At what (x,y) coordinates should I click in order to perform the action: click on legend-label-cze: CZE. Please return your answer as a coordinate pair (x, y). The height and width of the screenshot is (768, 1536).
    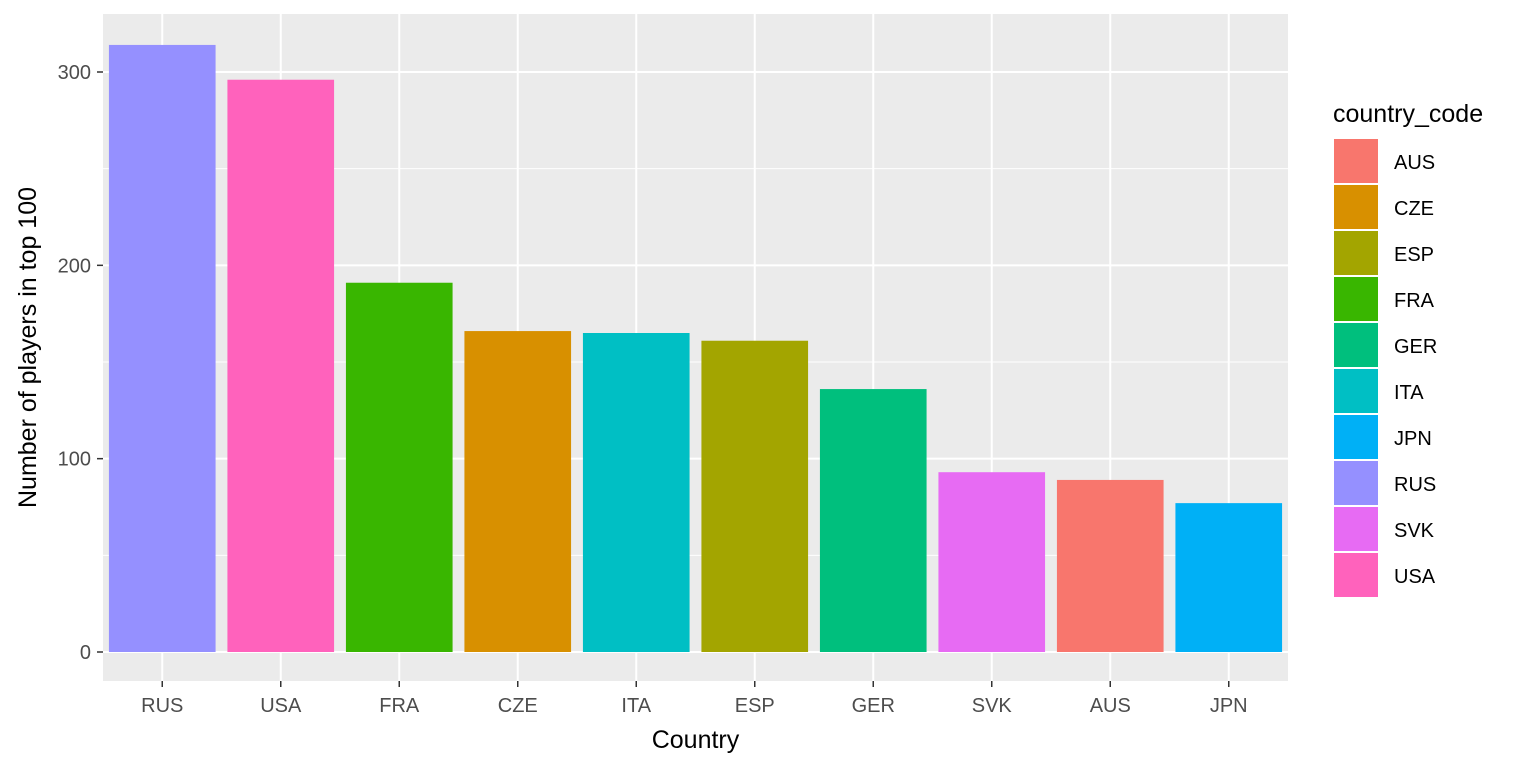
    Looking at the image, I should click on (1414, 209).